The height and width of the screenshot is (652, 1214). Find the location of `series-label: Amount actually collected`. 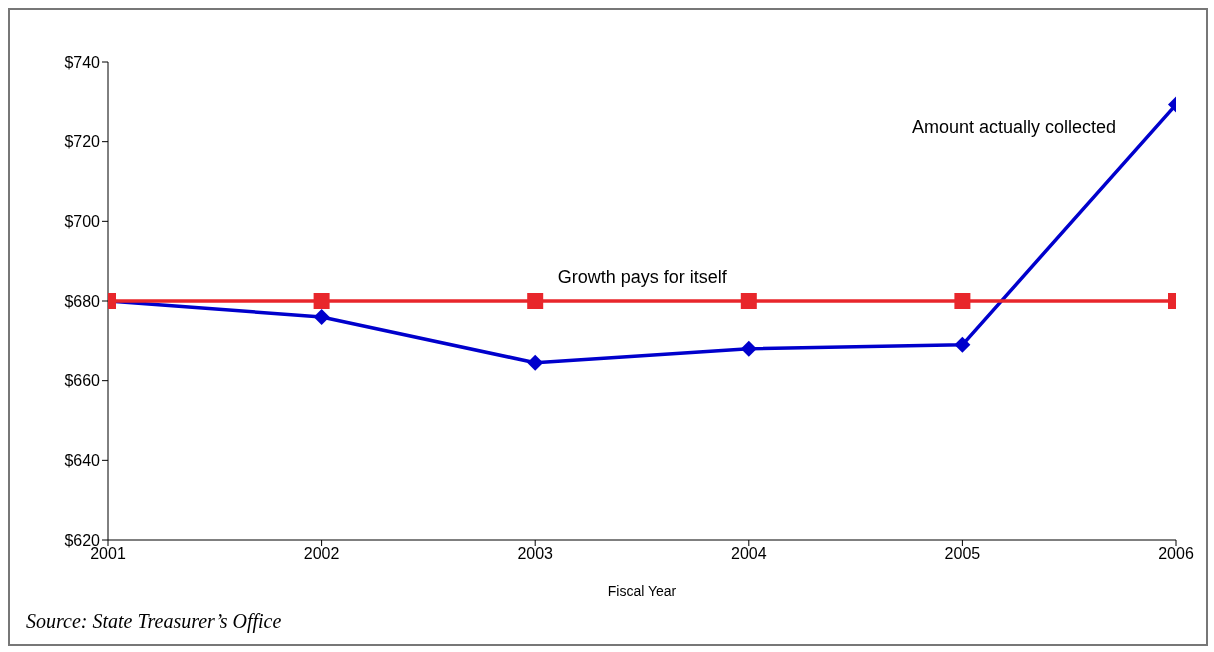

series-label: Amount actually collected is located at coordinates (1013, 126).